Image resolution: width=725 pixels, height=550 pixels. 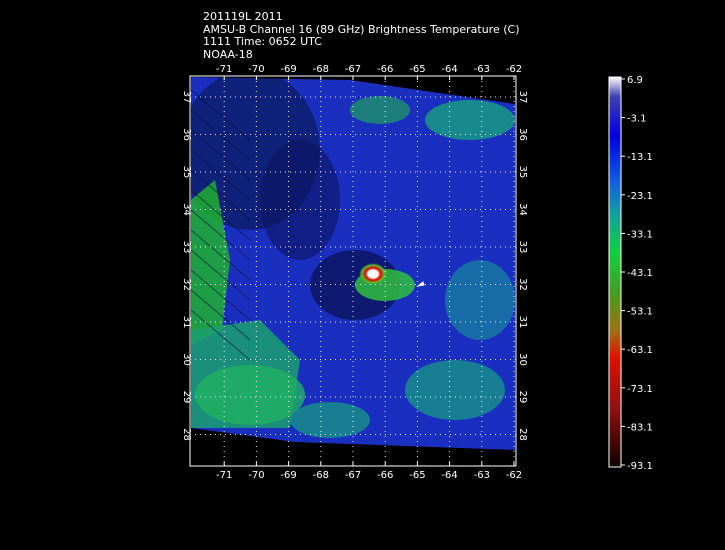 I want to click on colorbar-label: -13.1, so click(x=640, y=157).